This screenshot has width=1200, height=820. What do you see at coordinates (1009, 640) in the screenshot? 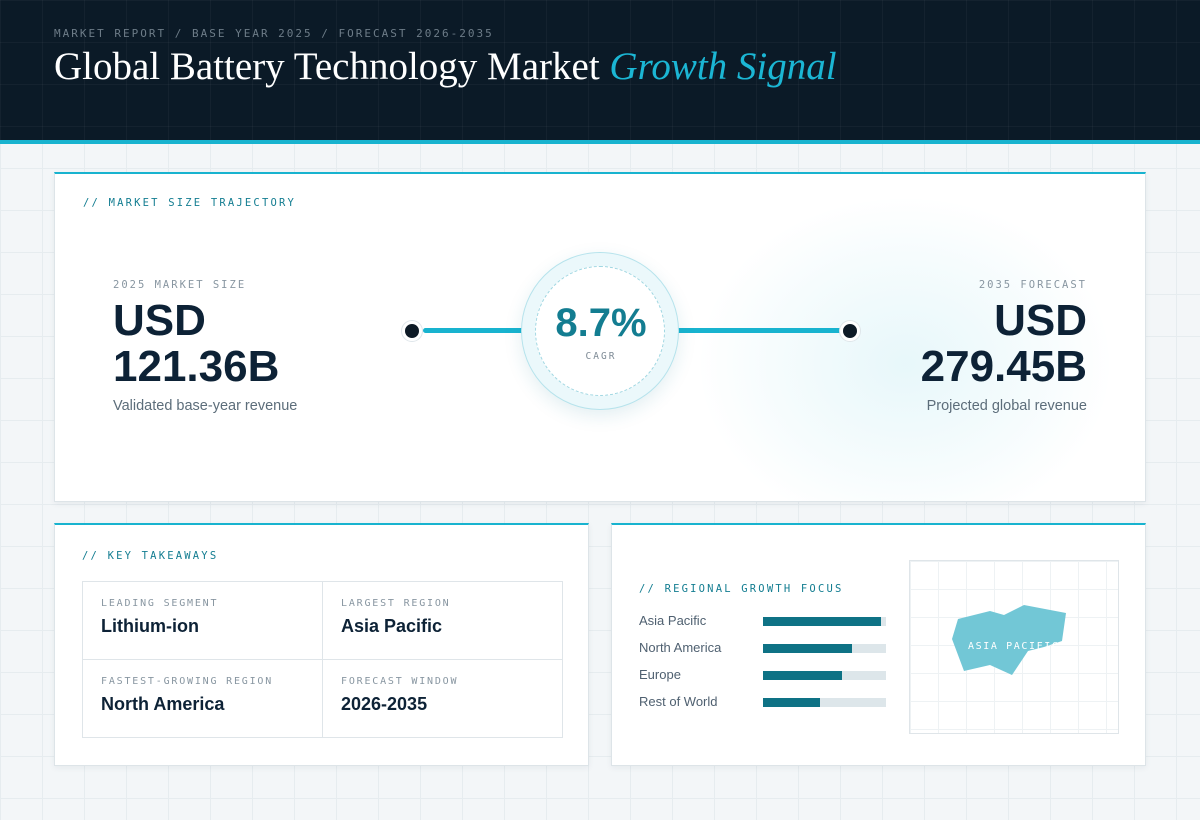
I see `asia-pacific-map-shape` at bounding box center [1009, 640].